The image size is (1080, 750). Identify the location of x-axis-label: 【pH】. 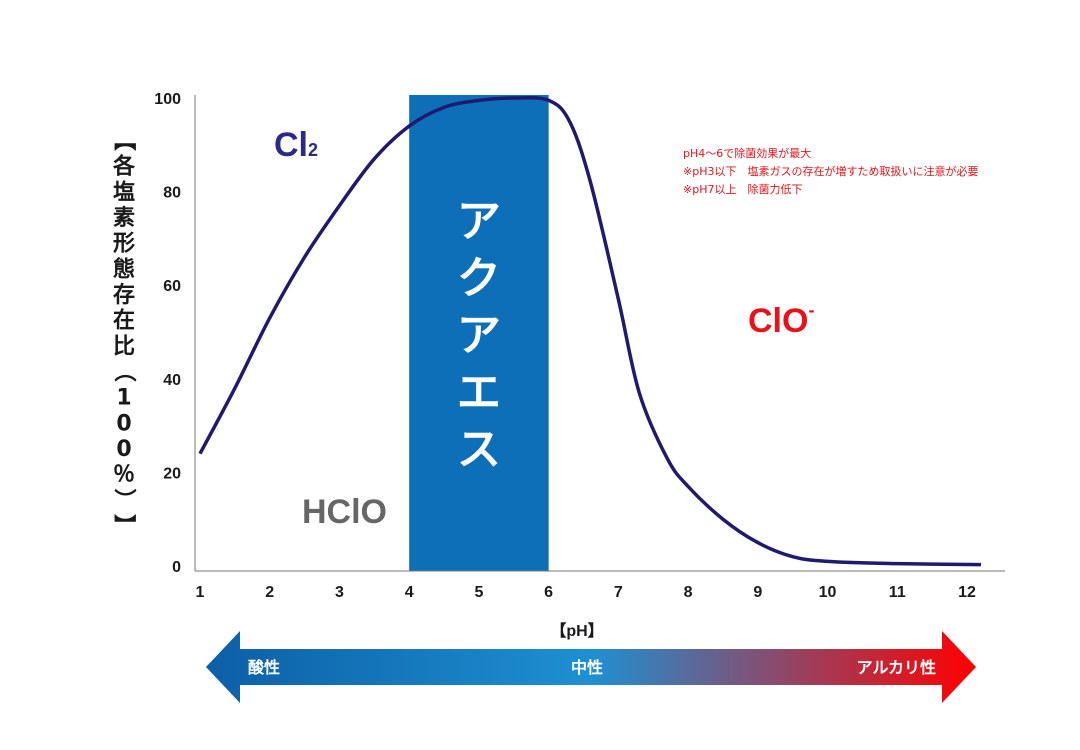
(576, 631).